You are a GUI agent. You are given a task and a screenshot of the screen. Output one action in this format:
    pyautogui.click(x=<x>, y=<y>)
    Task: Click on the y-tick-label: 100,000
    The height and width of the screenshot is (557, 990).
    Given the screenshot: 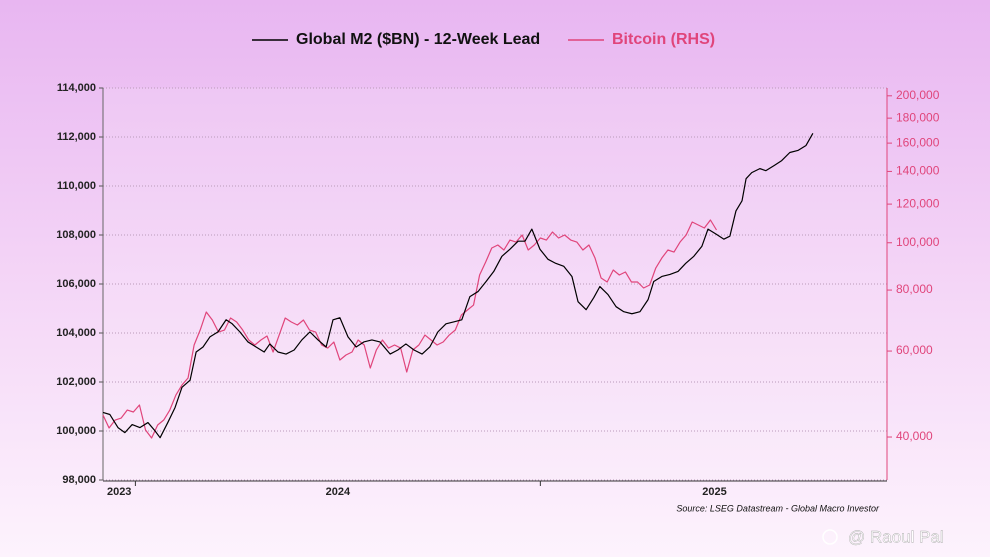 What is the action you would take?
    pyautogui.click(x=76, y=431)
    